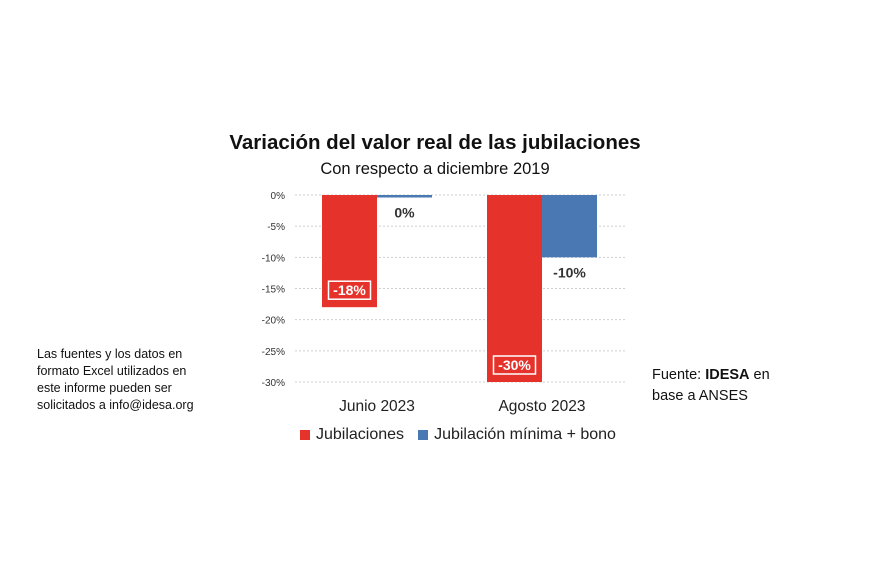 The height and width of the screenshot is (580, 870). Describe the element at coordinates (711, 385) in the screenshot. I see `source-suffix: en base a ANSES` at that location.